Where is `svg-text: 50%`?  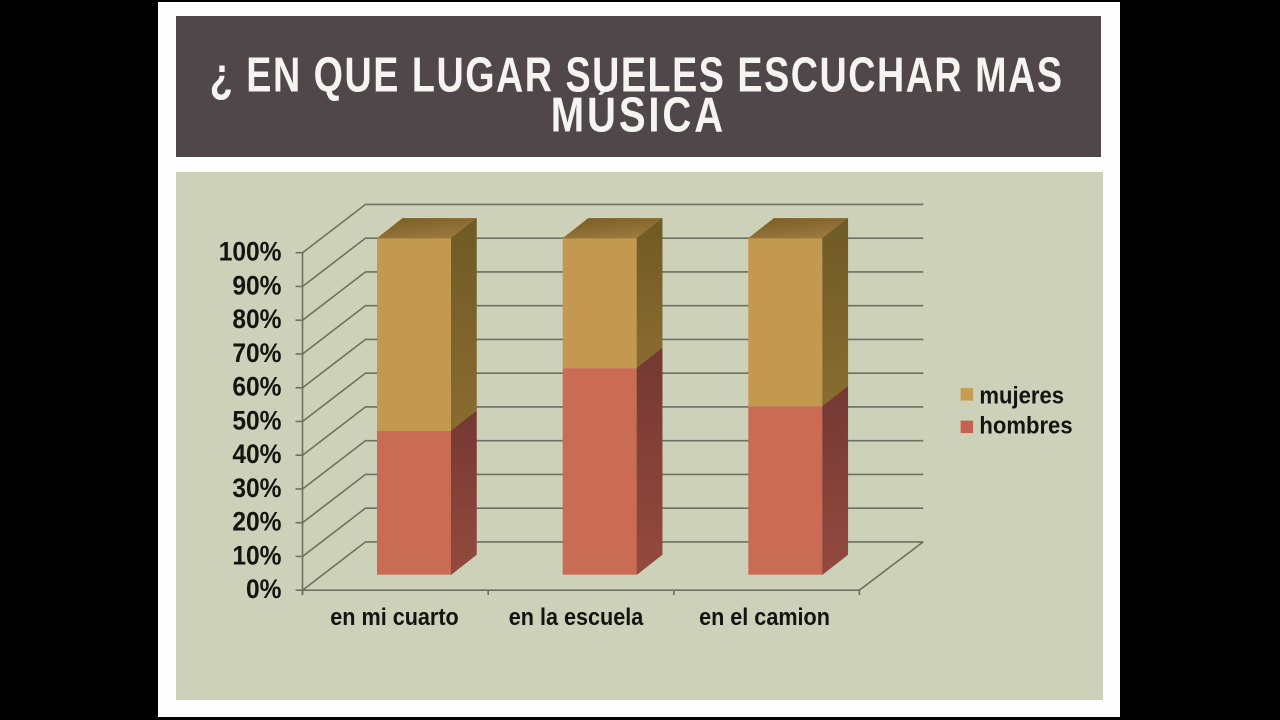
svg-text: 50% is located at coordinates (256, 420).